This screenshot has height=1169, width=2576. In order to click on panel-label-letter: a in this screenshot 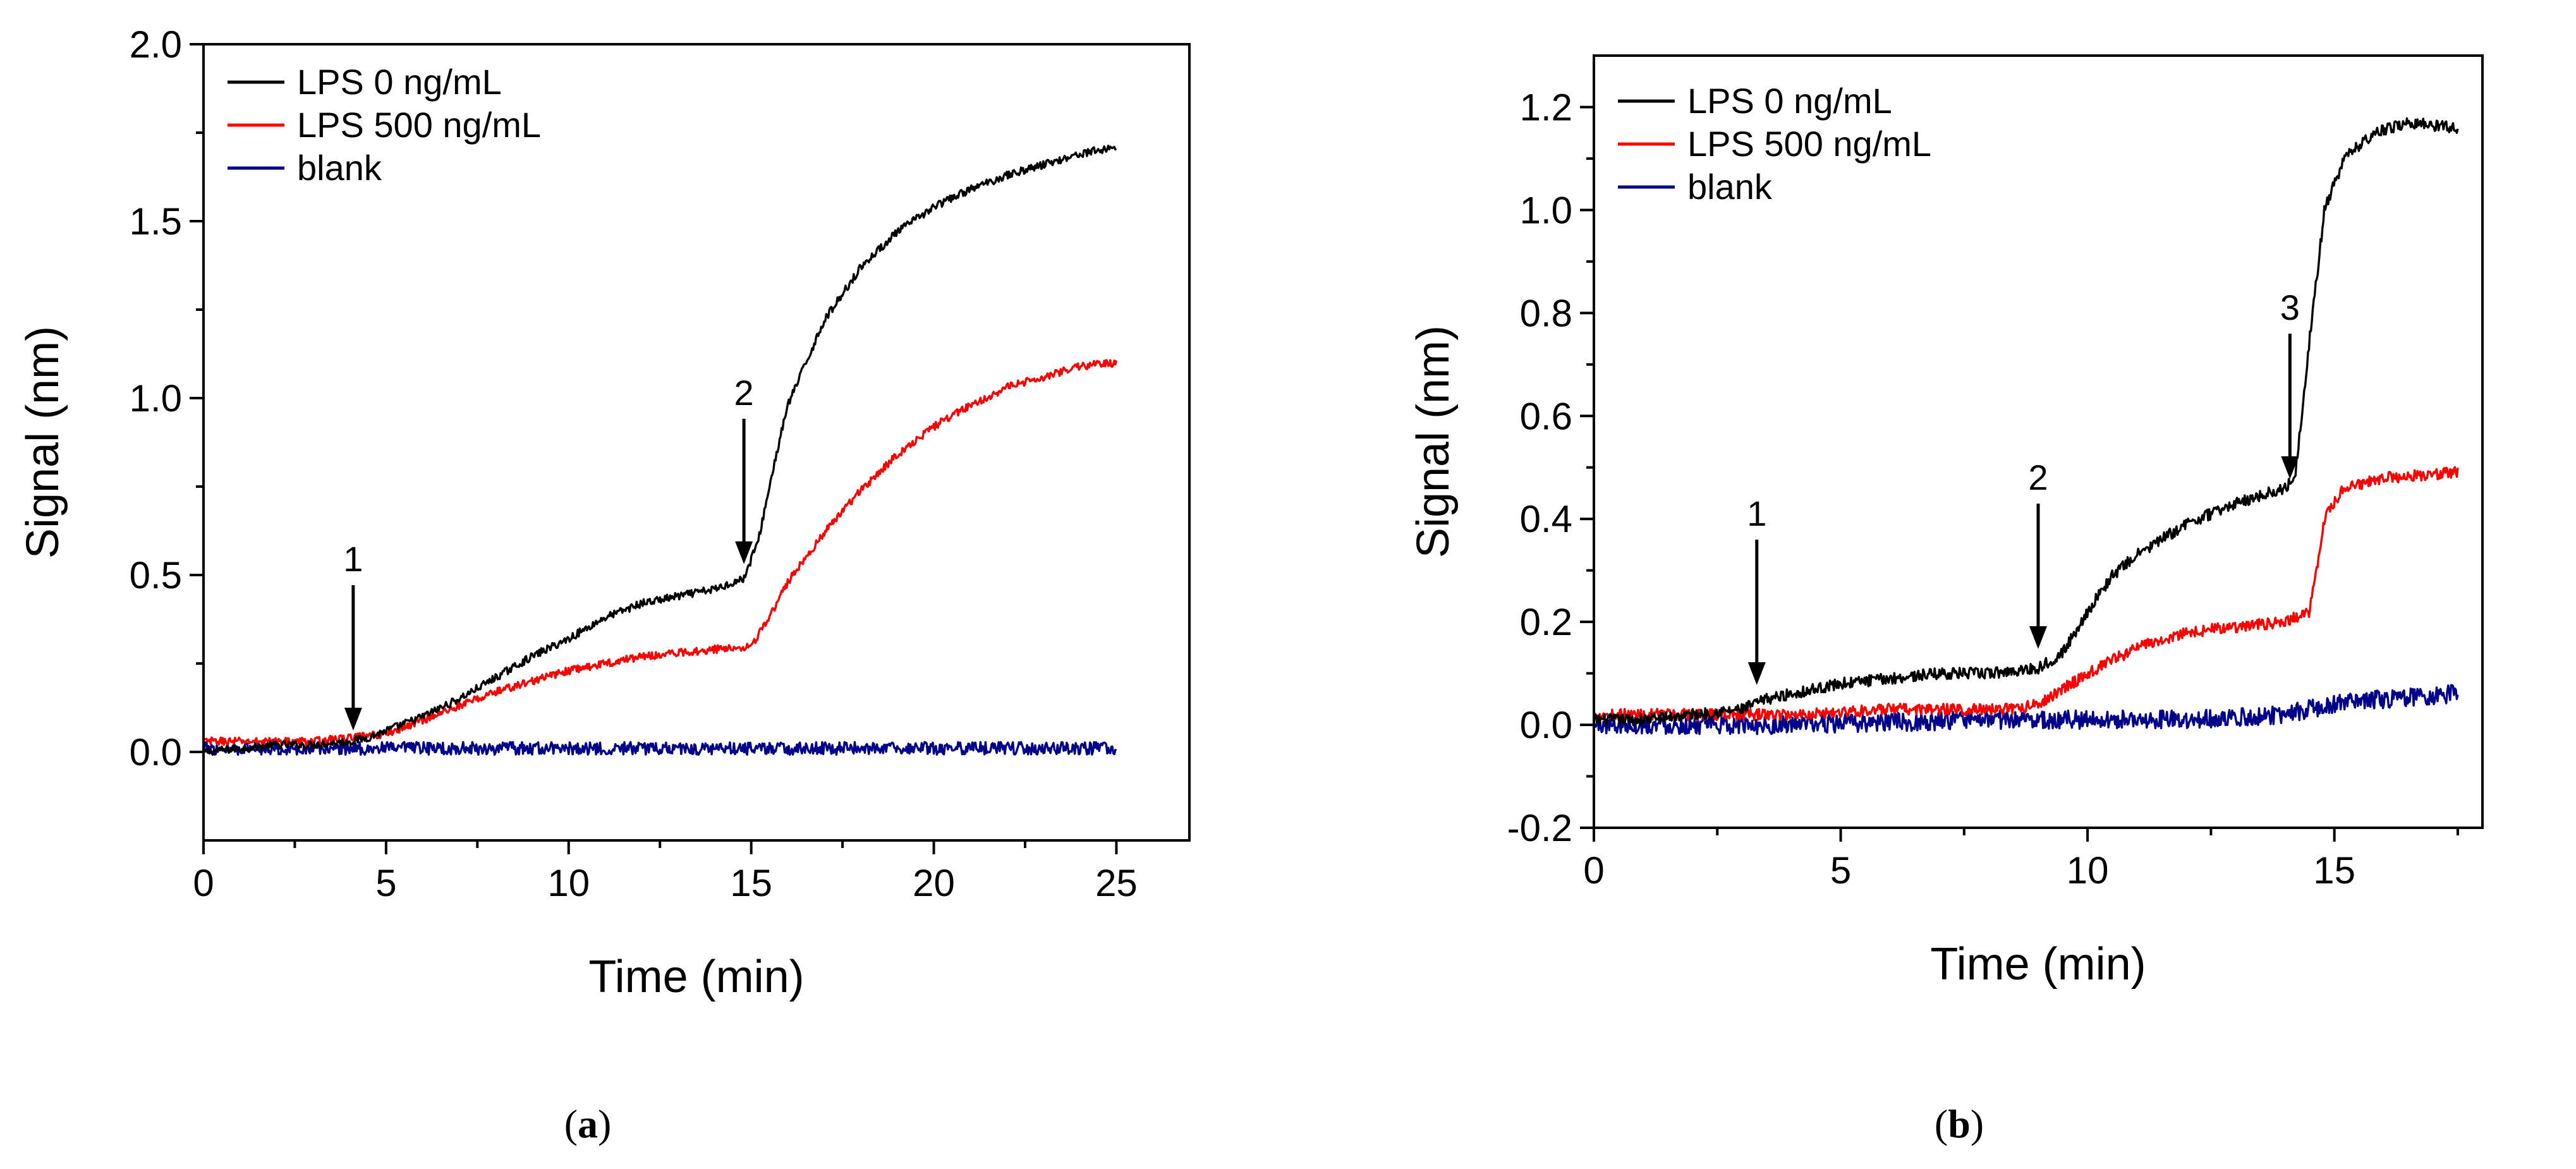, I will do `click(588, 1123)`.